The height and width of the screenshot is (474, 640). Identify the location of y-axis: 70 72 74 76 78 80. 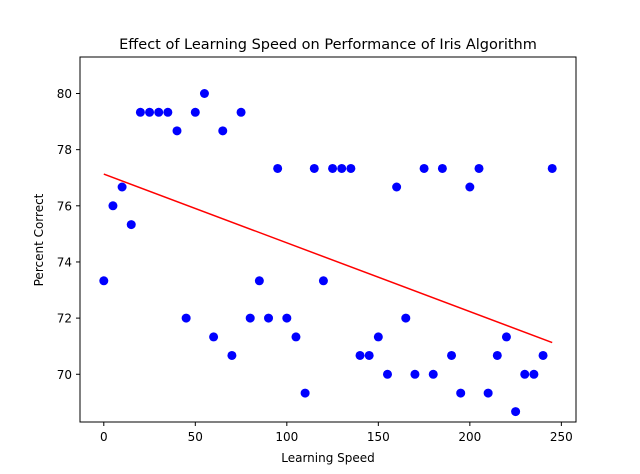
(68, 234).